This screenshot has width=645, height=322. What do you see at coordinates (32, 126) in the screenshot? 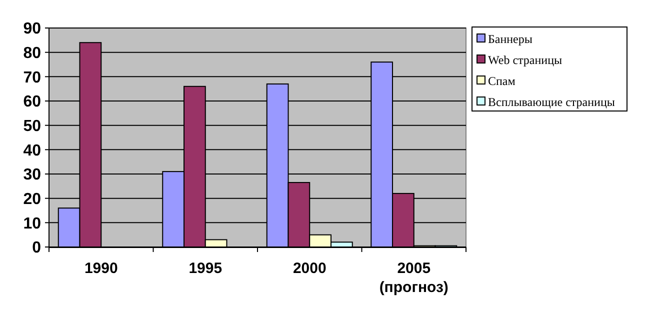
I see `y-tick-label: 50` at bounding box center [32, 126].